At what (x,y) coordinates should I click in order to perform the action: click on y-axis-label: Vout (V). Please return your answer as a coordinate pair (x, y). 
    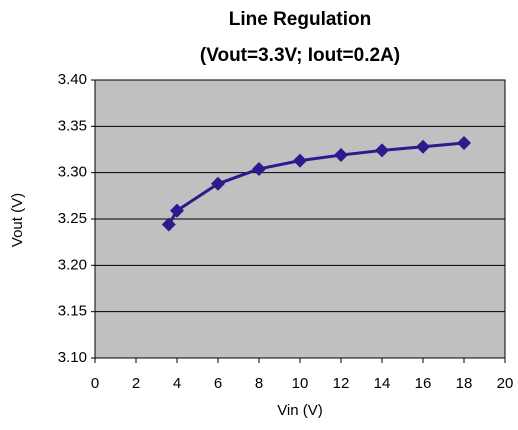
    Looking at the image, I should click on (17, 220).